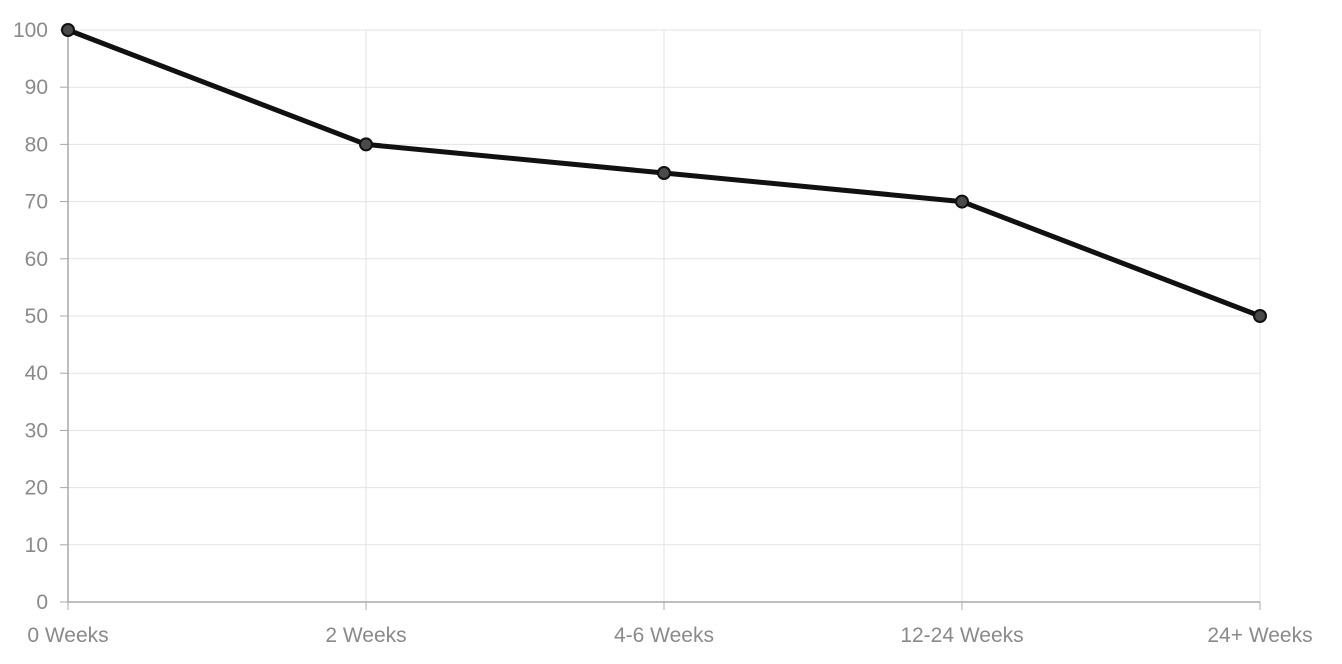 Image resolution: width=1342 pixels, height=664 pixels. What do you see at coordinates (36, 316) in the screenshot?
I see `y-tick-label: 50` at bounding box center [36, 316].